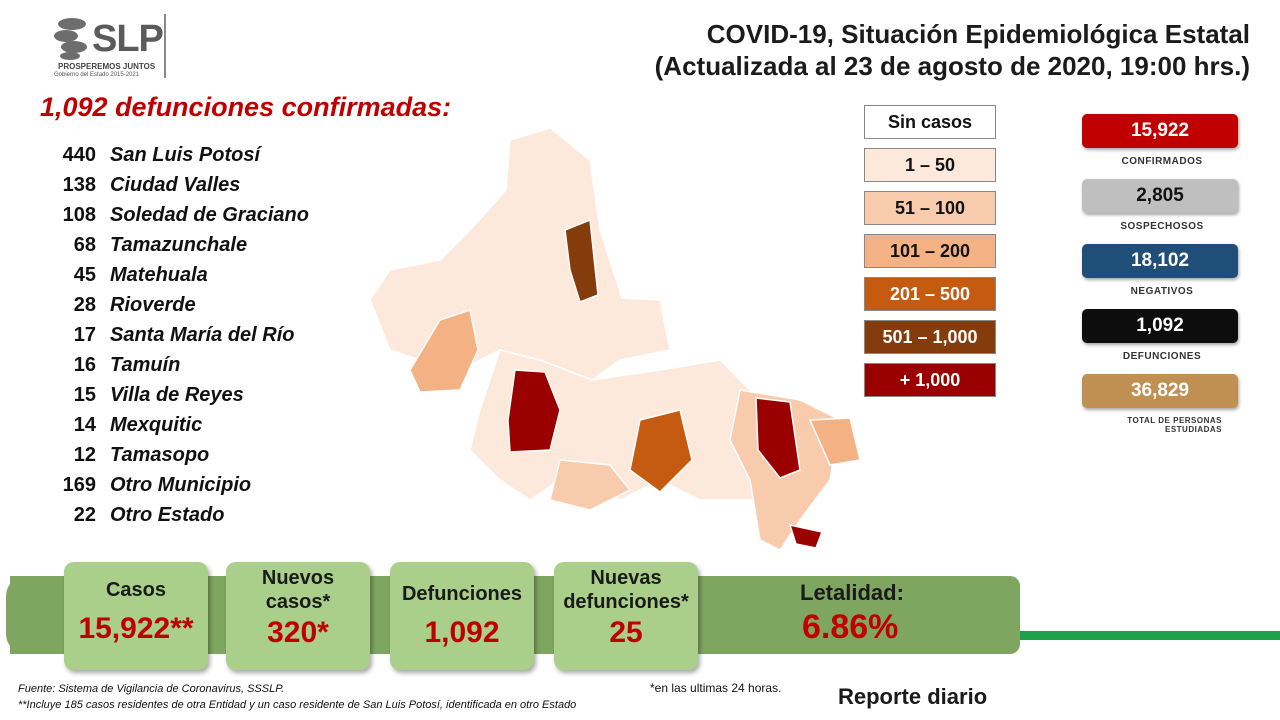  I want to click on casos-card: Casos 15,922**, so click(136, 616).